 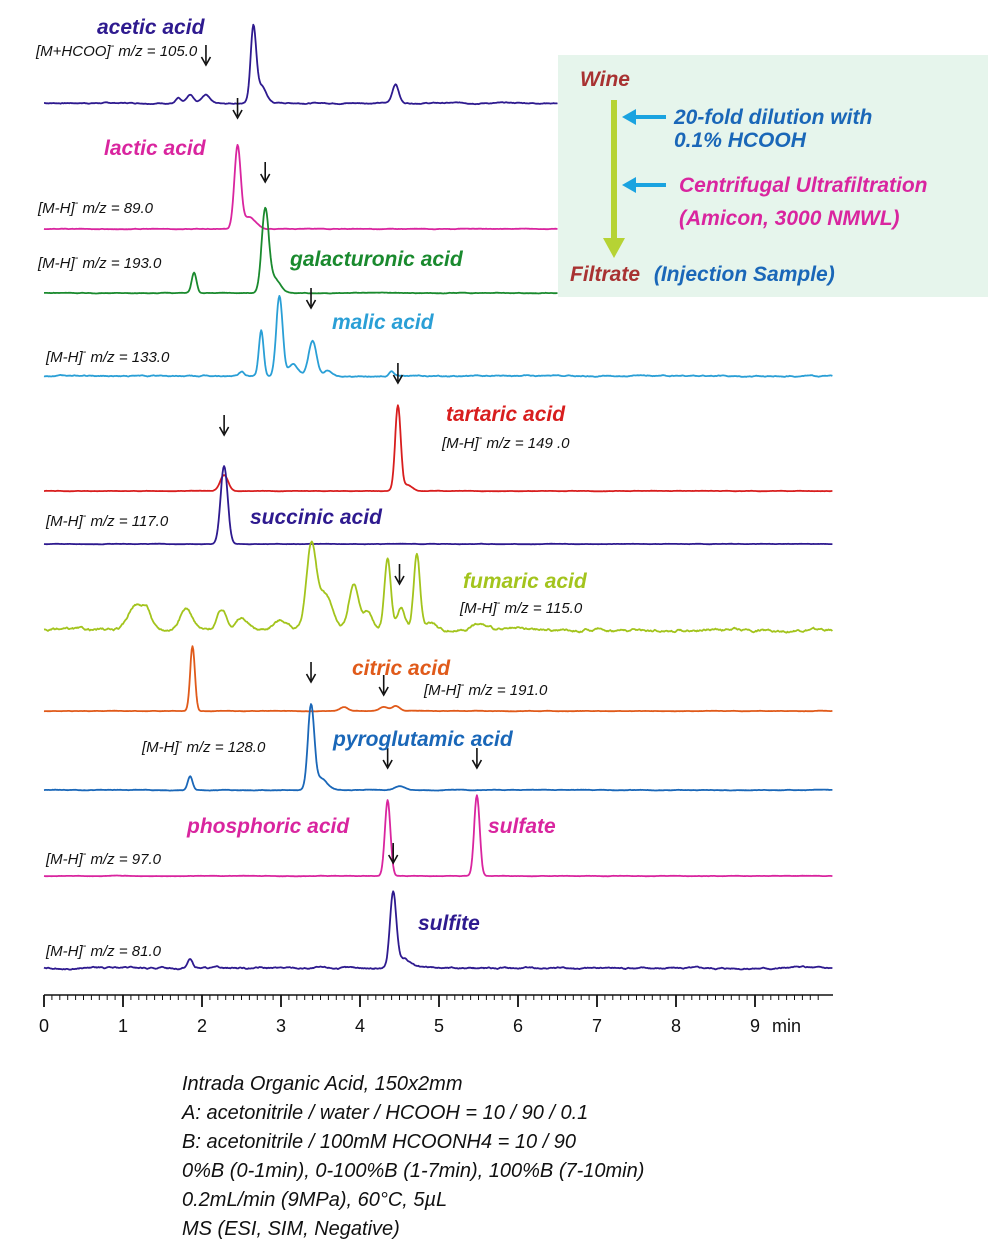 I want to click on label-malic-acid: malic acid, so click(x=383, y=322).